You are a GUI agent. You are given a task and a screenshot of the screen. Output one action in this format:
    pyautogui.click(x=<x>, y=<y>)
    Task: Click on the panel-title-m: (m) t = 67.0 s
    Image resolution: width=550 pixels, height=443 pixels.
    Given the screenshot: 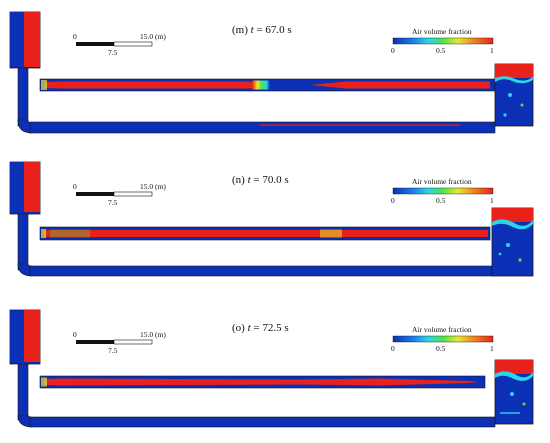 What is the action you would take?
    pyautogui.click(x=262, y=30)
    